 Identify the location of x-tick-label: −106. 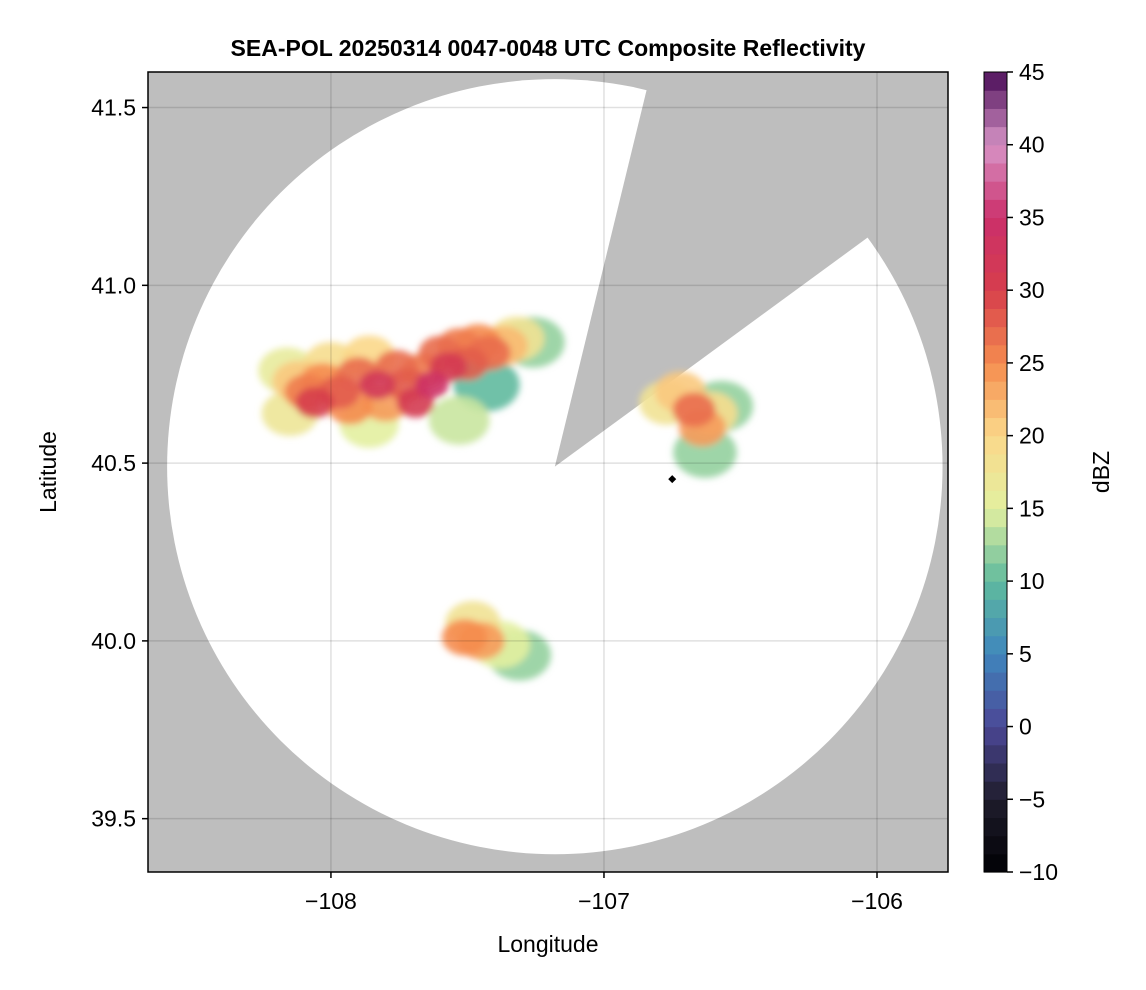
(877, 901).